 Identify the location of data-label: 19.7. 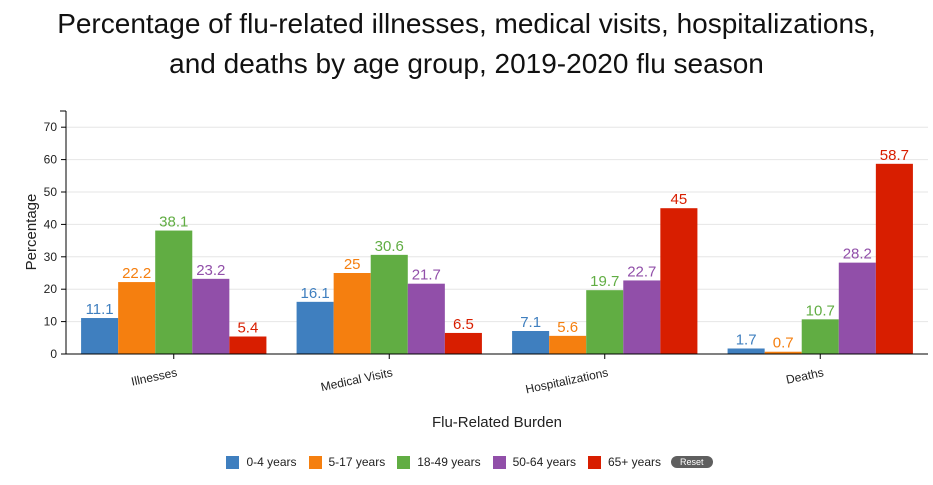
(604, 281).